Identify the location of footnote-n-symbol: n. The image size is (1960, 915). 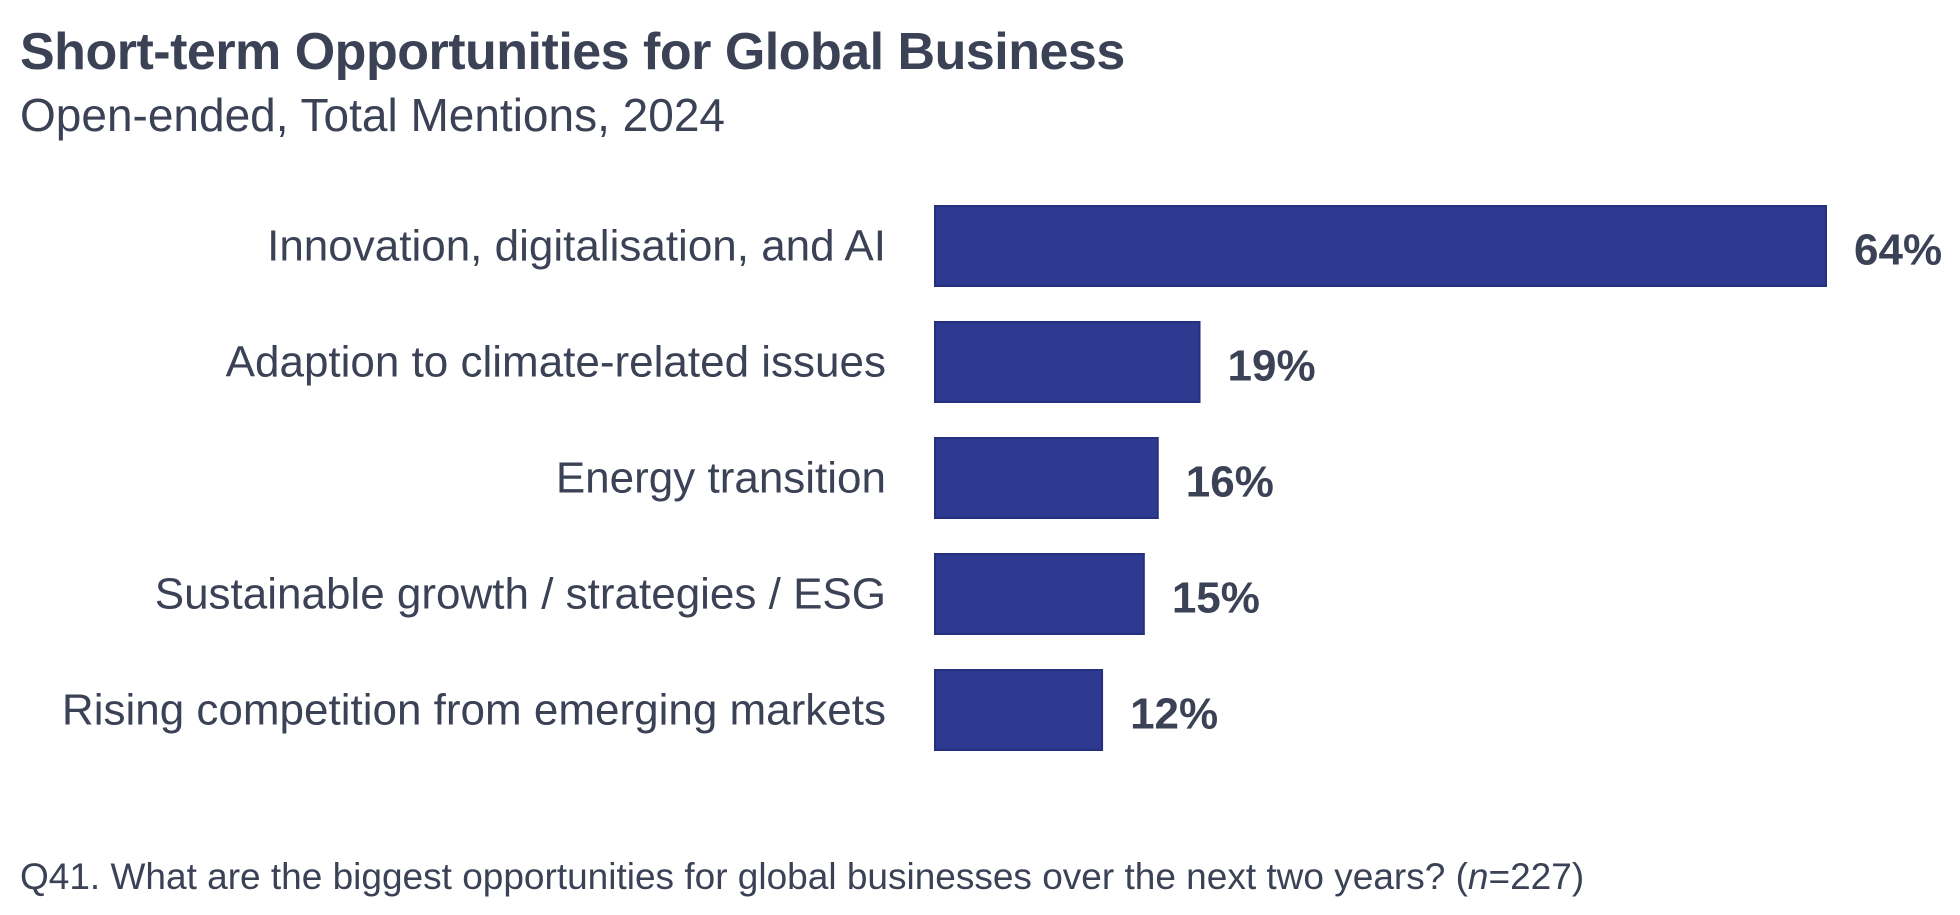
(1478, 876).